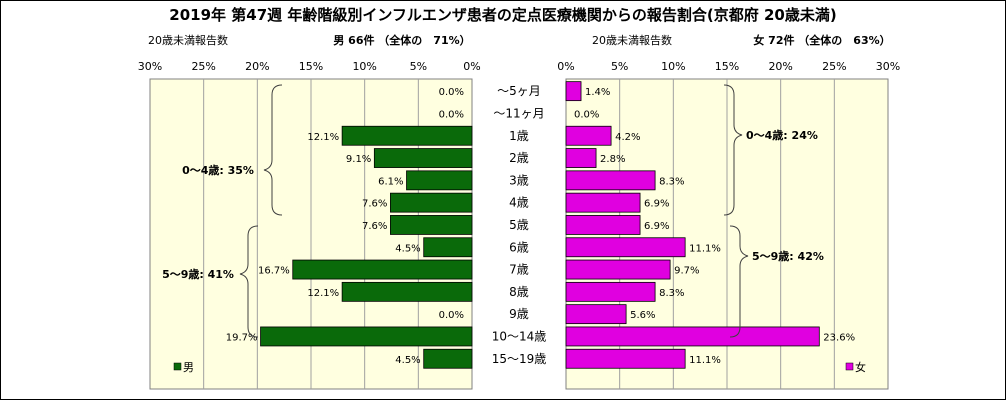 This screenshot has width=1006, height=400. Describe the element at coordinates (518, 113) in the screenshot. I see `category-label: ～11ヶ月` at that location.